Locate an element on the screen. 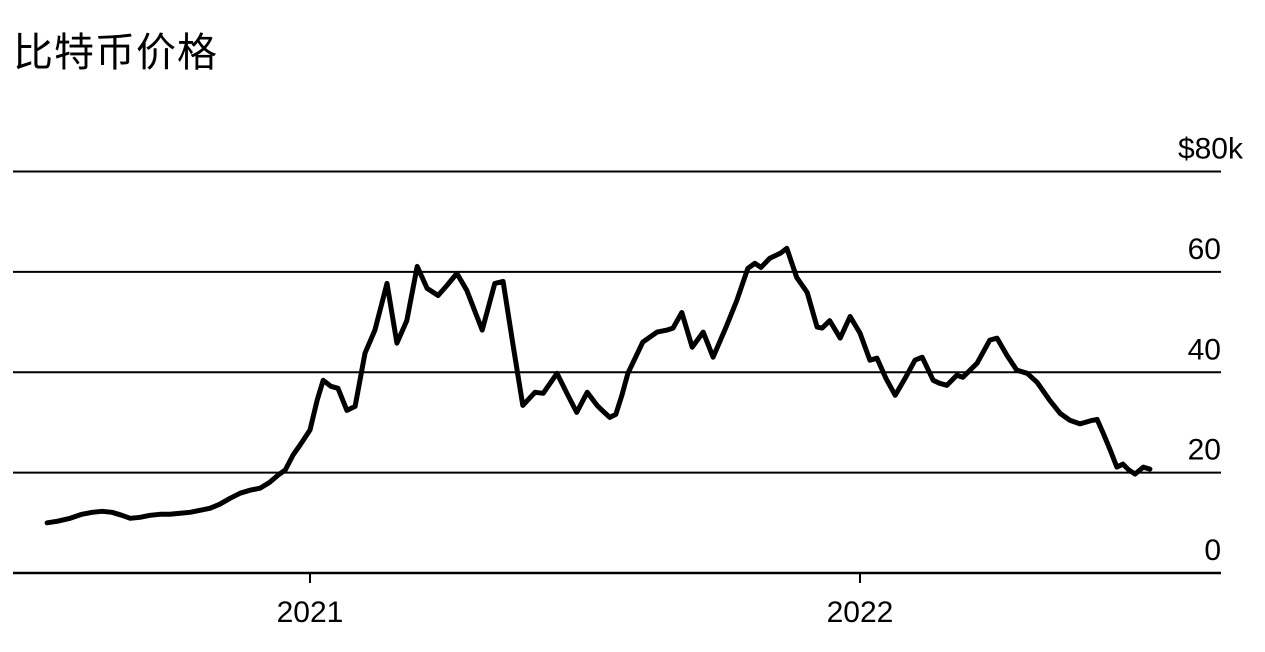 The height and width of the screenshot is (652, 1265). x-axis-label-2022: 2022 is located at coordinates (860, 612).